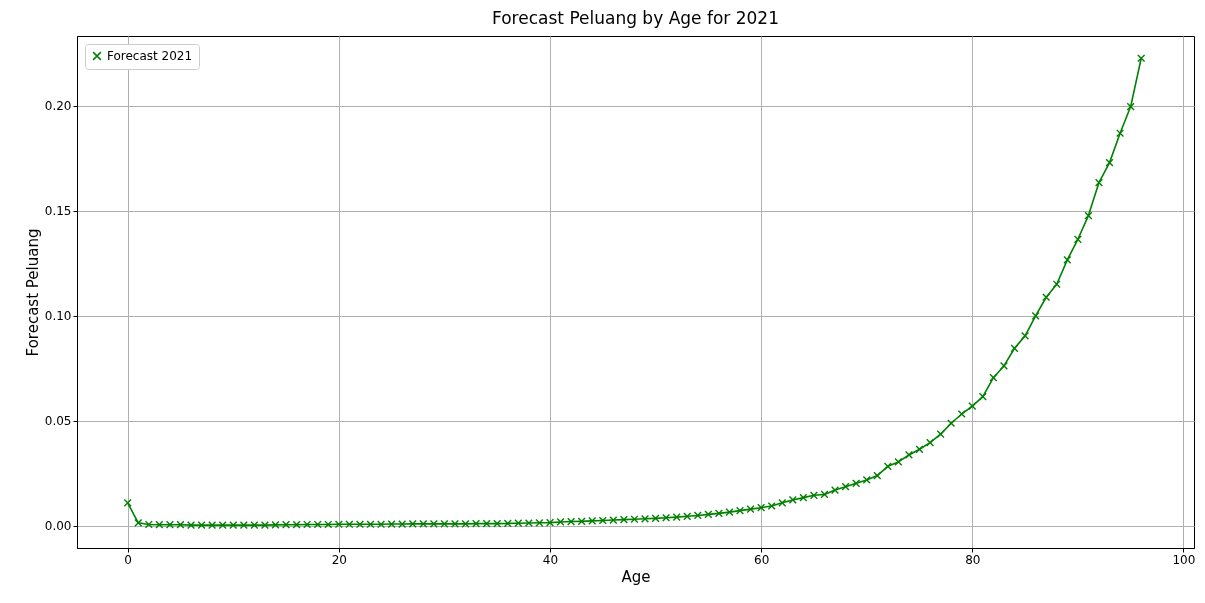 The image size is (1205, 603). What do you see at coordinates (58, 106) in the screenshot?
I see `y-tick-label: 0.20` at bounding box center [58, 106].